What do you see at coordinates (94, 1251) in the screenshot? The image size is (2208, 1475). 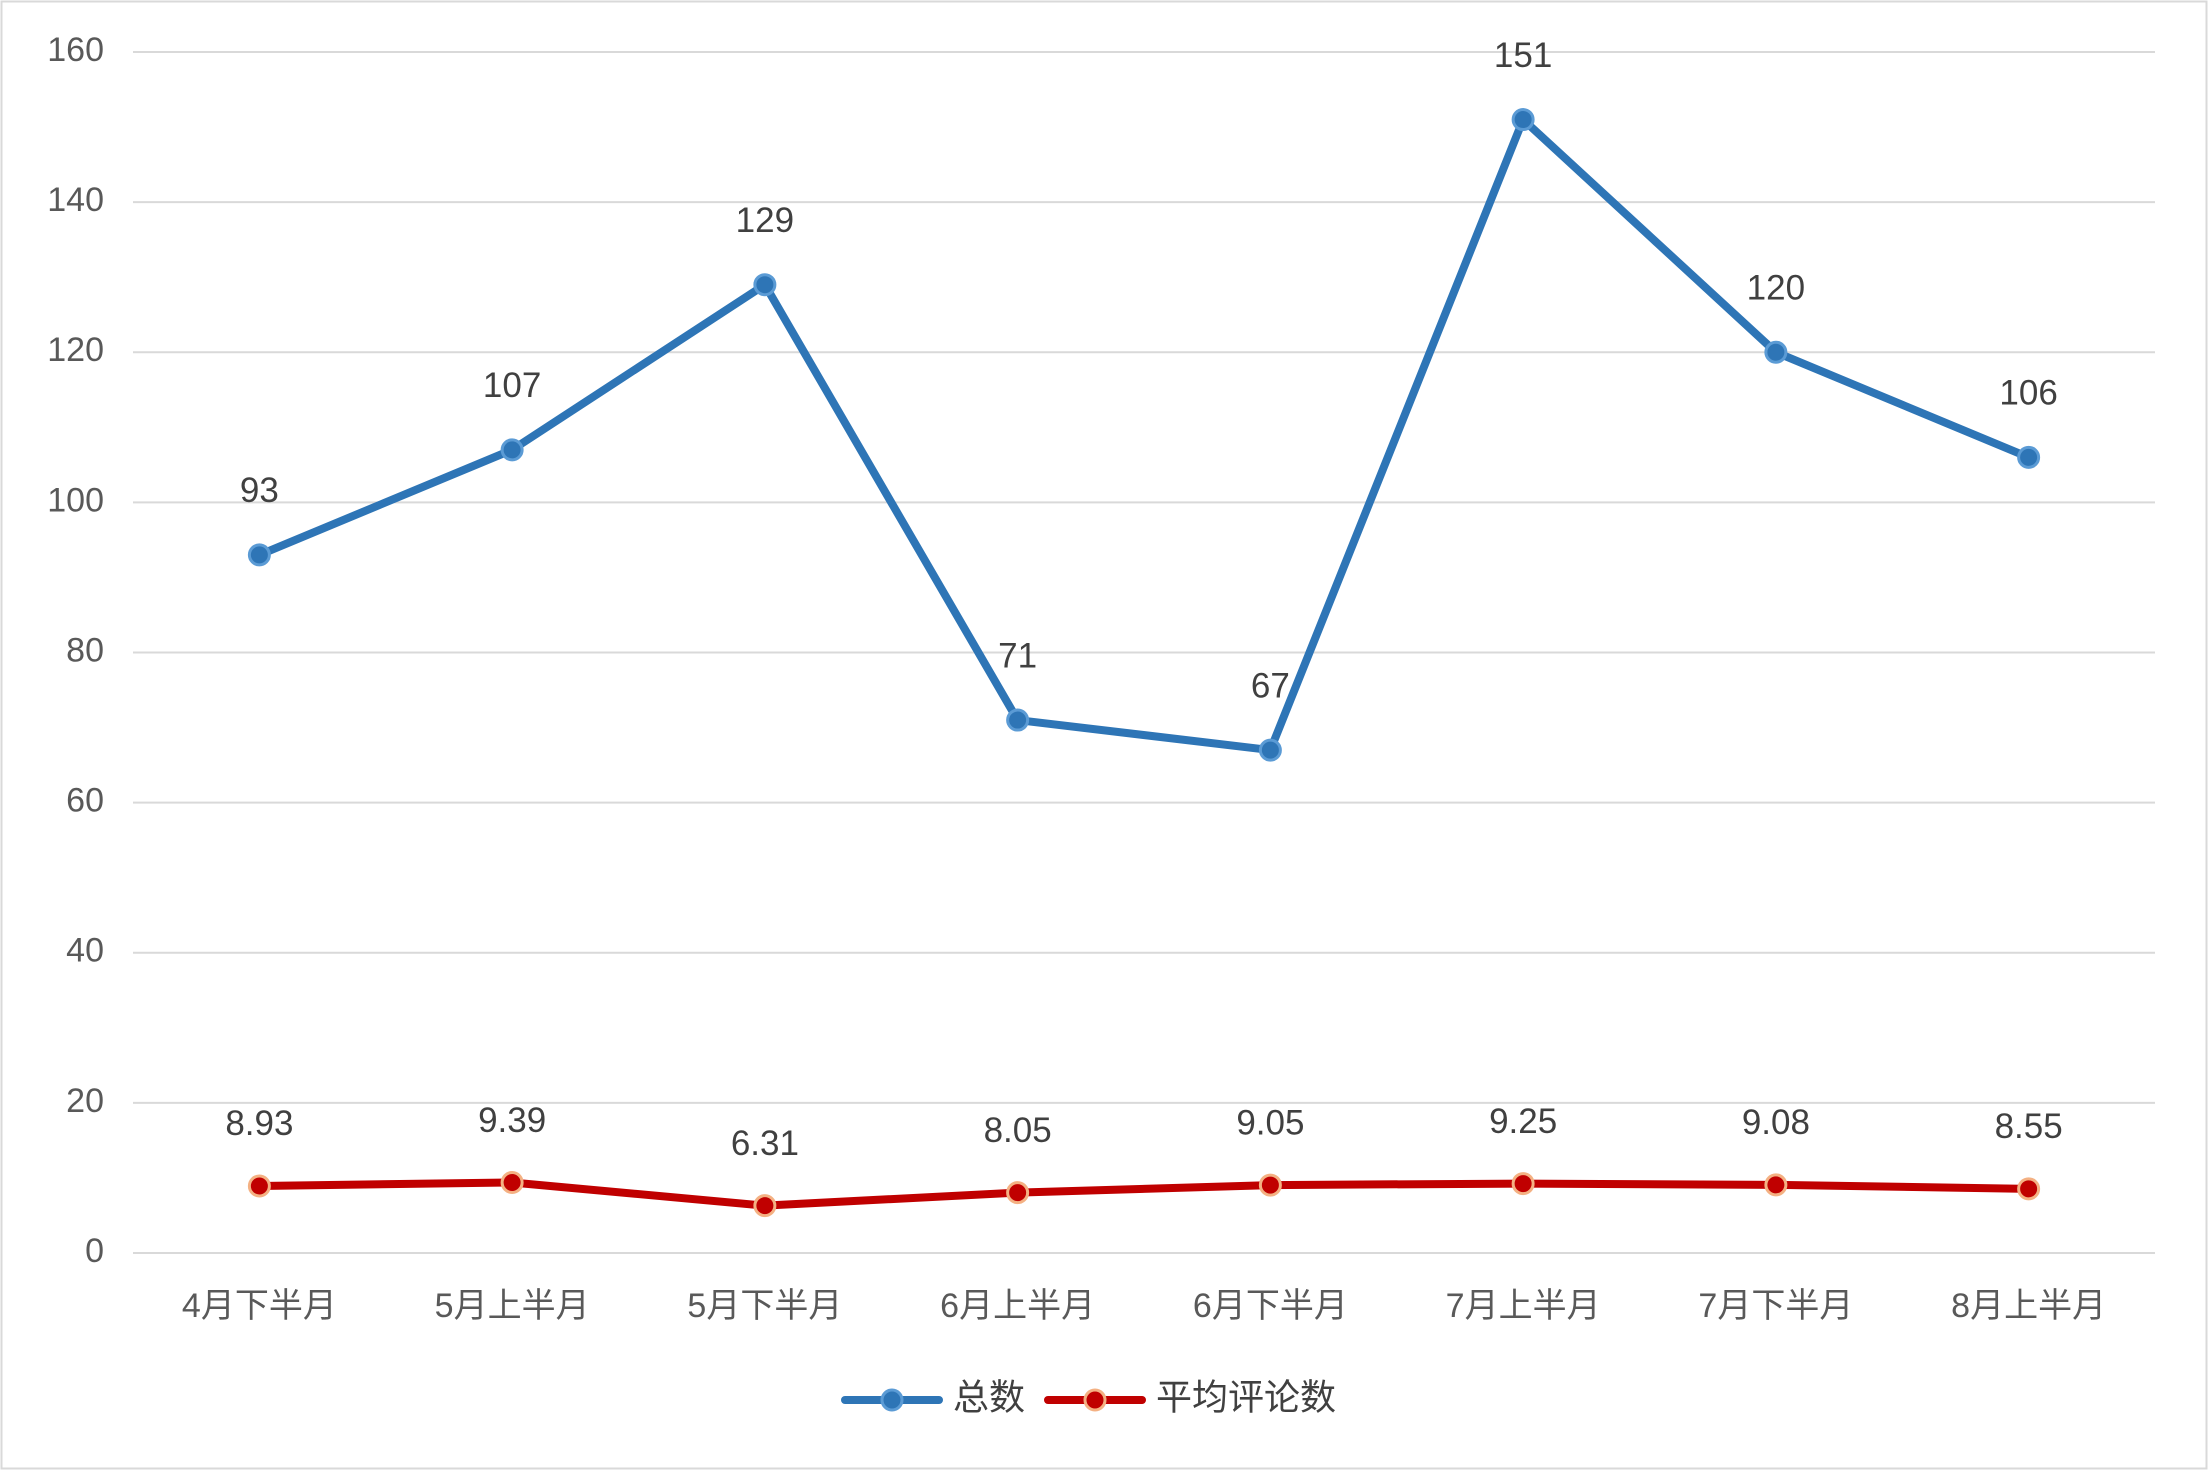 I see `y-tick-label: 0` at bounding box center [94, 1251].